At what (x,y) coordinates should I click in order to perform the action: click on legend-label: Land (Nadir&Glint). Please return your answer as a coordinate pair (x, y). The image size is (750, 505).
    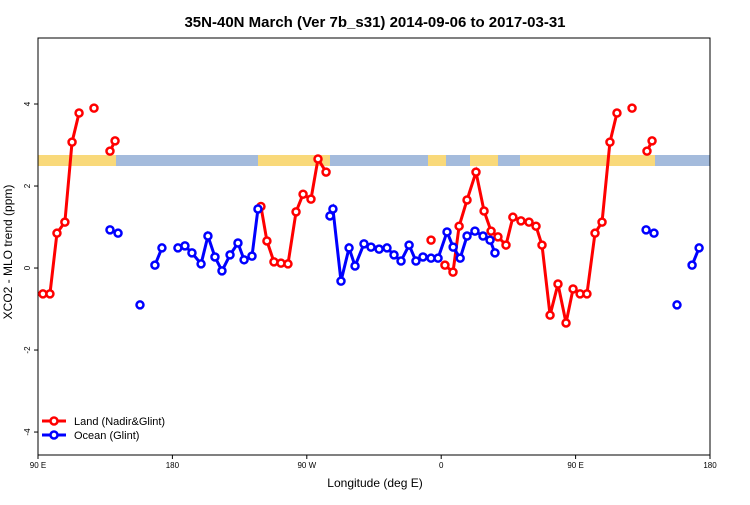
    Looking at the image, I should click on (119, 422).